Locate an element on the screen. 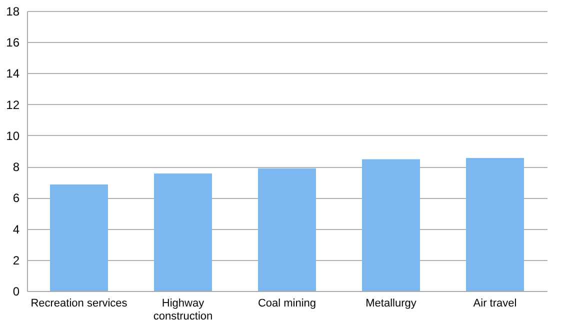 The width and height of the screenshot is (570, 334). y-tick-label: 18 is located at coordinates (13, 11).